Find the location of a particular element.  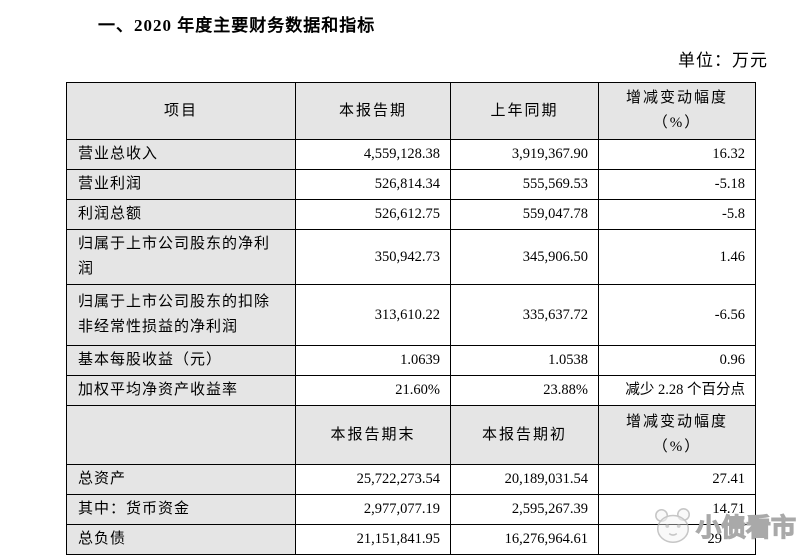

header-item: 项目 is located at coordinates (181, 111).